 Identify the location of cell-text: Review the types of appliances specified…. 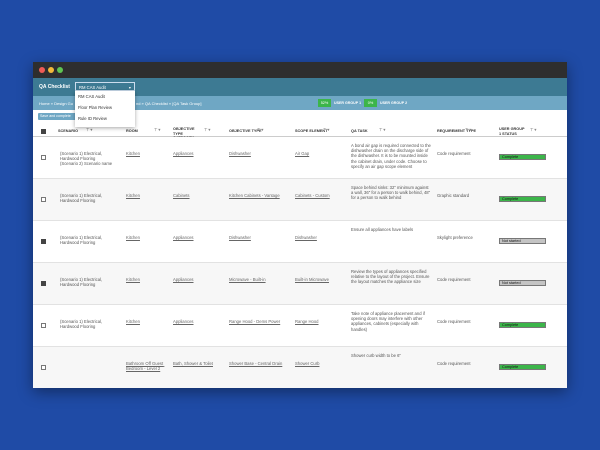
(391, 277).